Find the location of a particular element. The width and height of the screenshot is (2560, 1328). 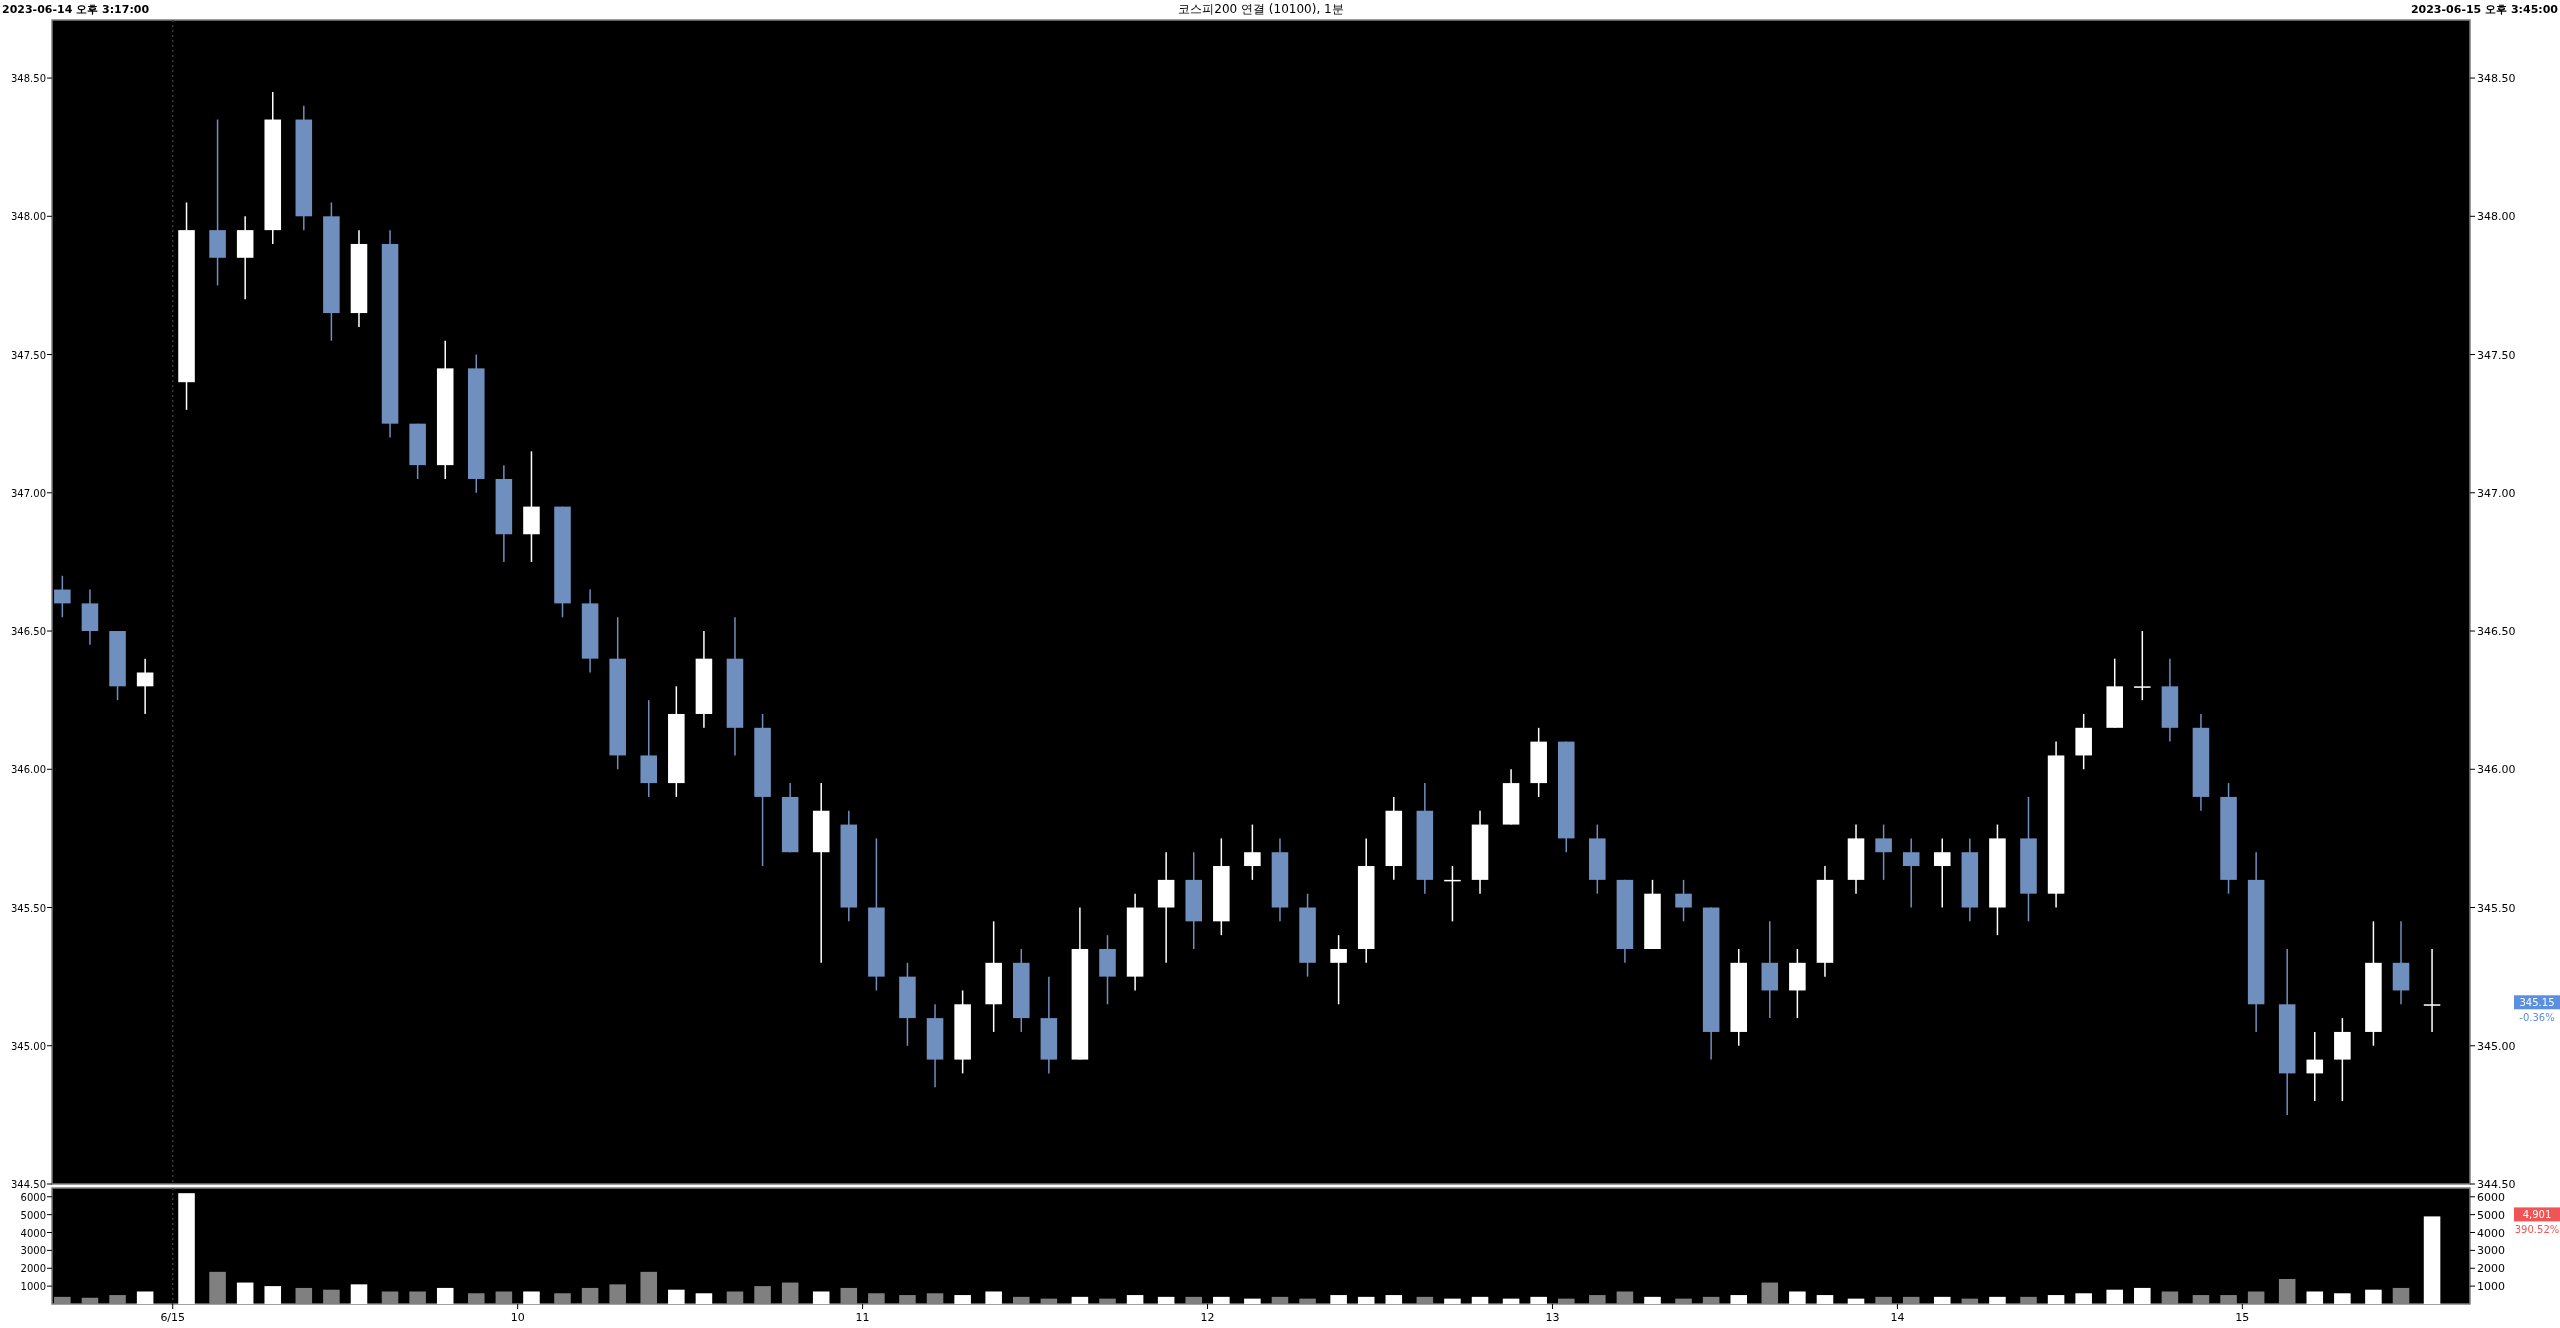

text: -0.36% is located at coordinates (2537, 1018).